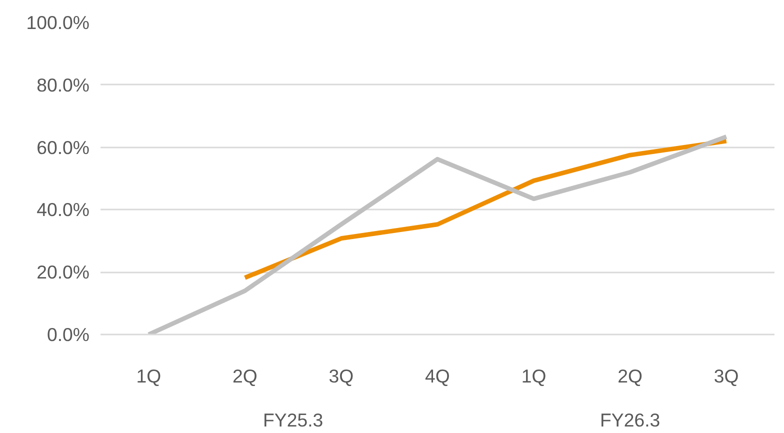 This screenshot has height=433, width=784. What do you see at coordinates (68, 334) in the screenshot?
I see `y-tick-label: 0.0%` at bounding box center [68, 334].